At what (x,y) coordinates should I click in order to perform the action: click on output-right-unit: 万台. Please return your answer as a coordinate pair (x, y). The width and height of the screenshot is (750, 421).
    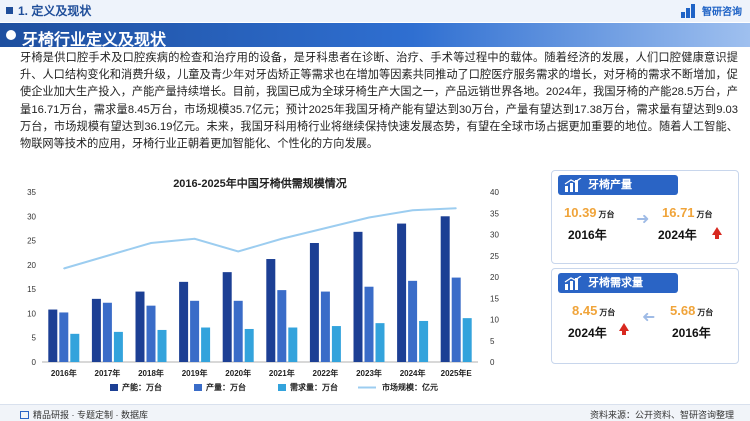
    Looking at the image, I should click on (704, 214).